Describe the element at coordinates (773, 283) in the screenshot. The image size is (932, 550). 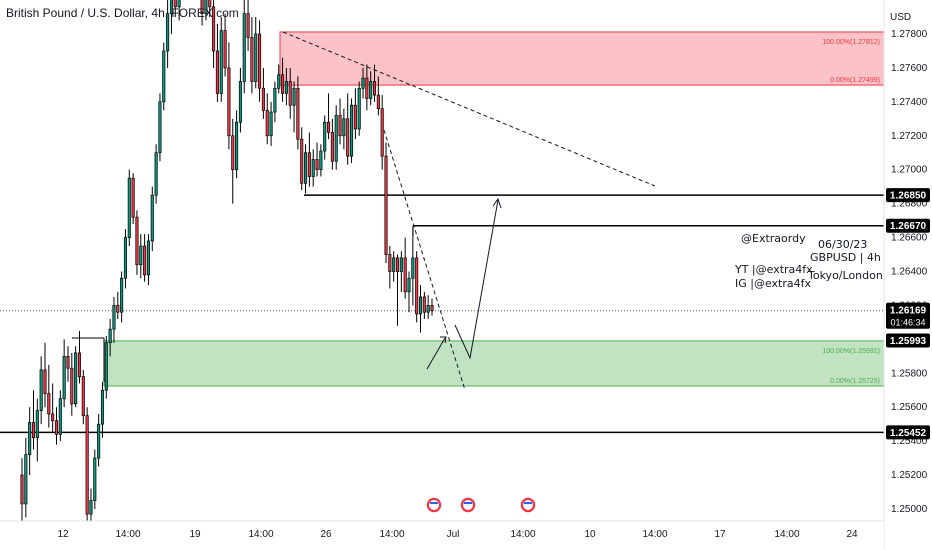
I see `annotation-ig: IG |@extra4fx` at that location.